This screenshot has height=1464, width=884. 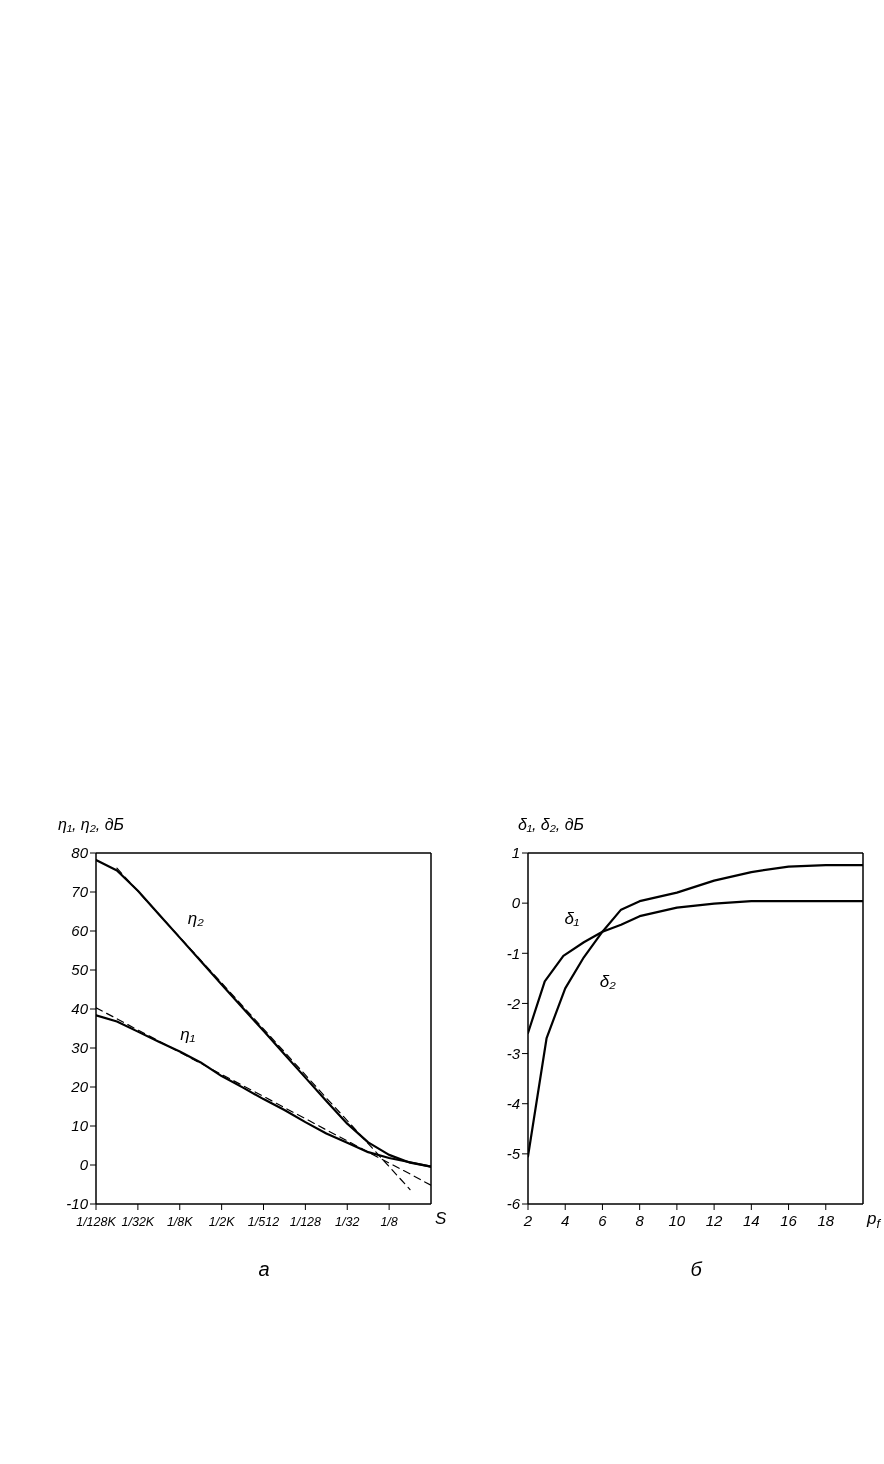 What do you see at coordinates (80, 853) in the screenshot?
I see `y-tick-label: 80` at bounding box center [80, 853].